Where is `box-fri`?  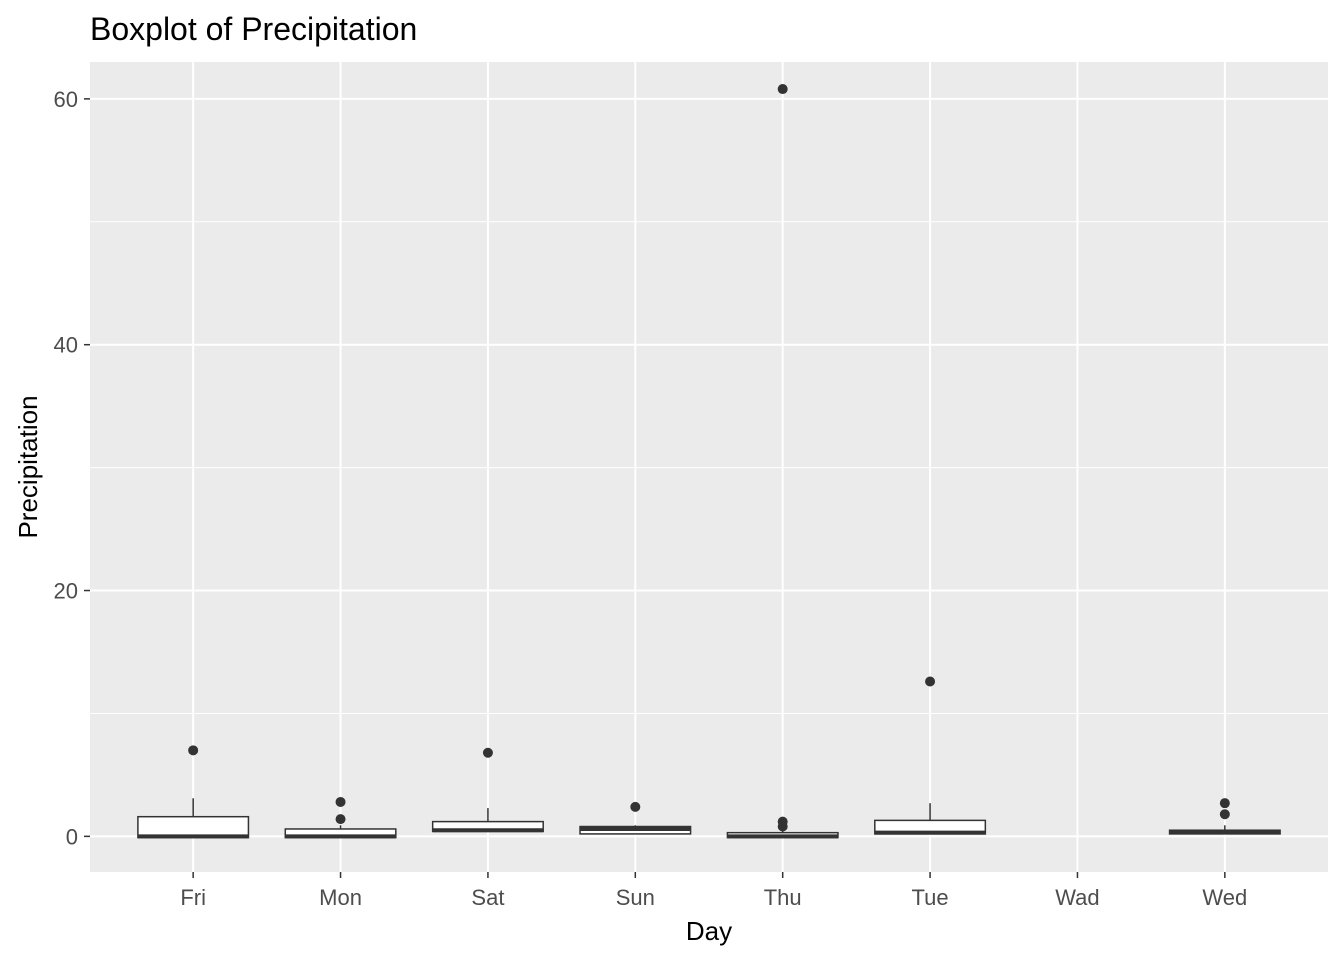 box-fri is located at coordinates (193, 792).